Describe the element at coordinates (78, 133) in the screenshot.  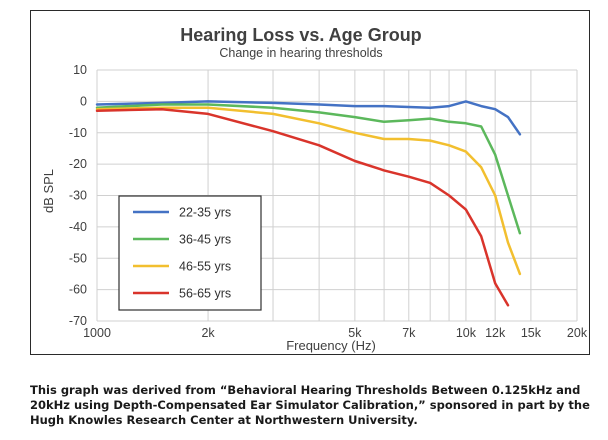
I see `y-tick-label: -10` at that location.